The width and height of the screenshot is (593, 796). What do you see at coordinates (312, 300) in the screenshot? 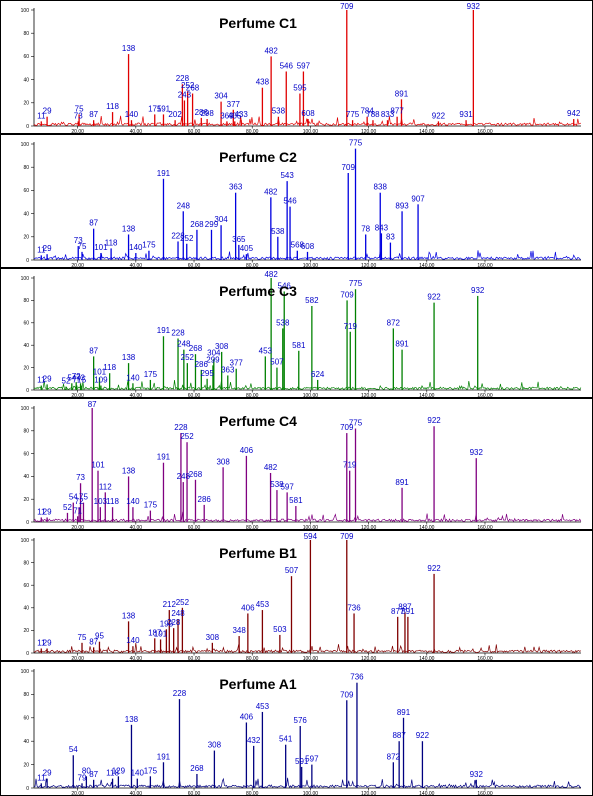
I see `peak-label: 582` at bounding box center [312, 300].